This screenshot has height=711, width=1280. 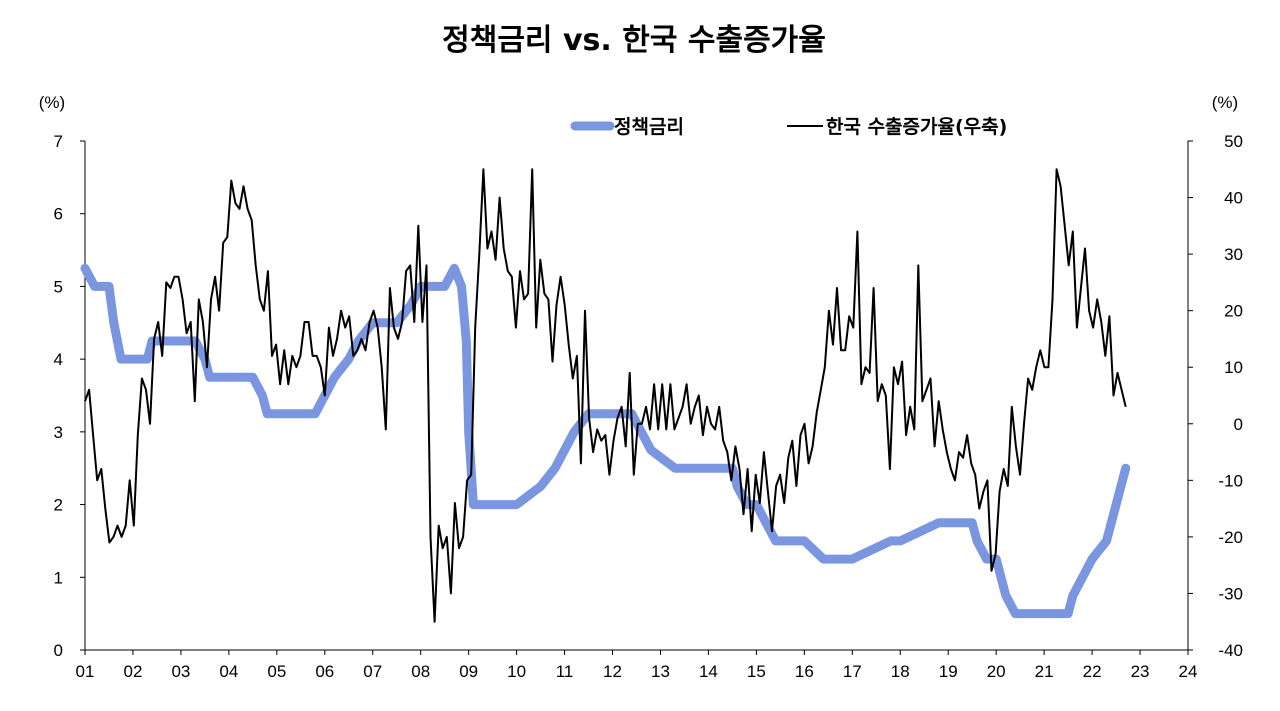 I want to click on right-tick-label: -10, so click(x=1230, y=480).